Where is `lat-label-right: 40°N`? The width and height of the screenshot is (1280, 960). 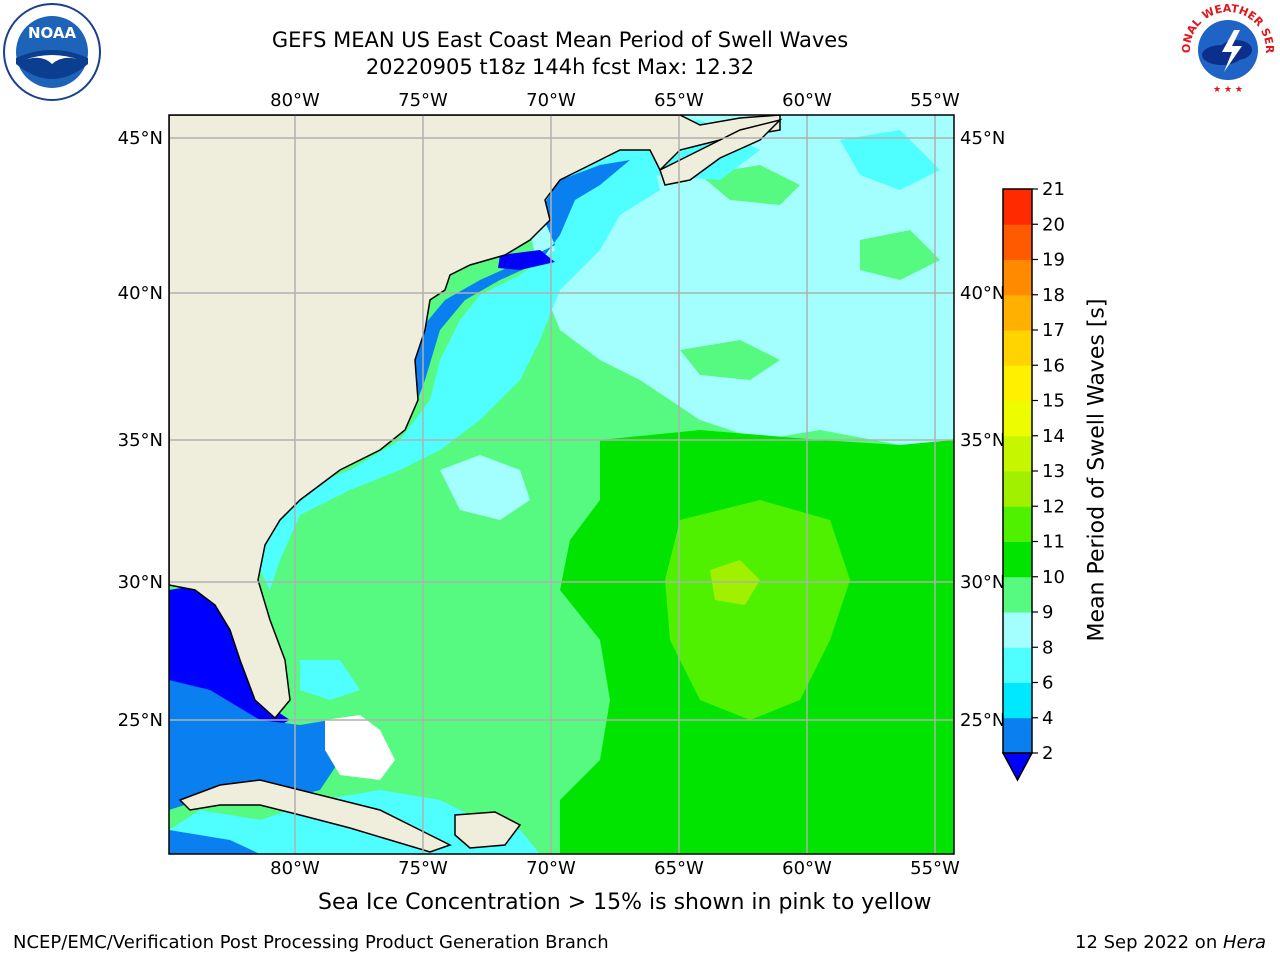
lat-label-right: 40°N is located at coordinates (982, 293).